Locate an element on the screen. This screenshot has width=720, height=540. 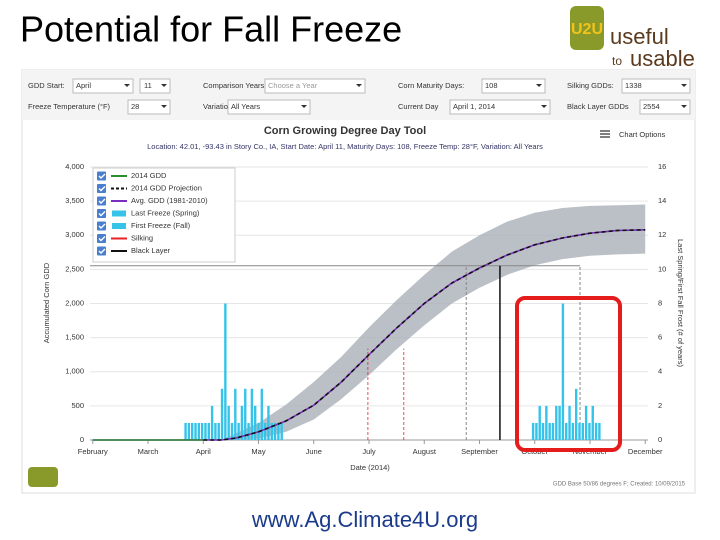
x-tick-label: February is located at coordinates (93, 451).